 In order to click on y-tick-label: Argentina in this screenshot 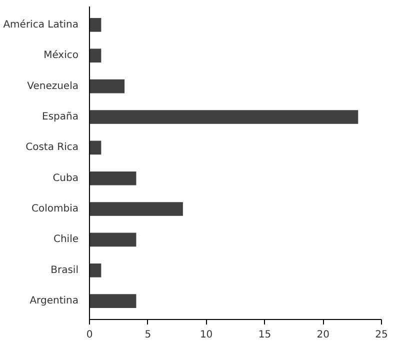, I will do `click(54, 301)`.